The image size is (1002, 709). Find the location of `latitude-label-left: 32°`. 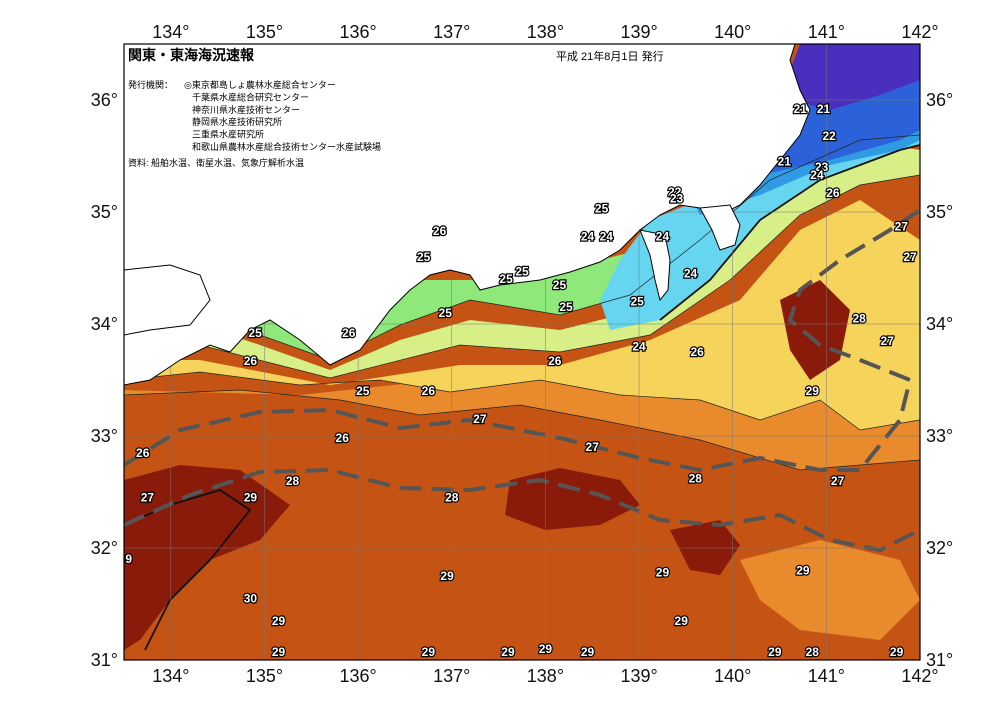

latitude-label-left: 32° is located at coordinates (104, 548).